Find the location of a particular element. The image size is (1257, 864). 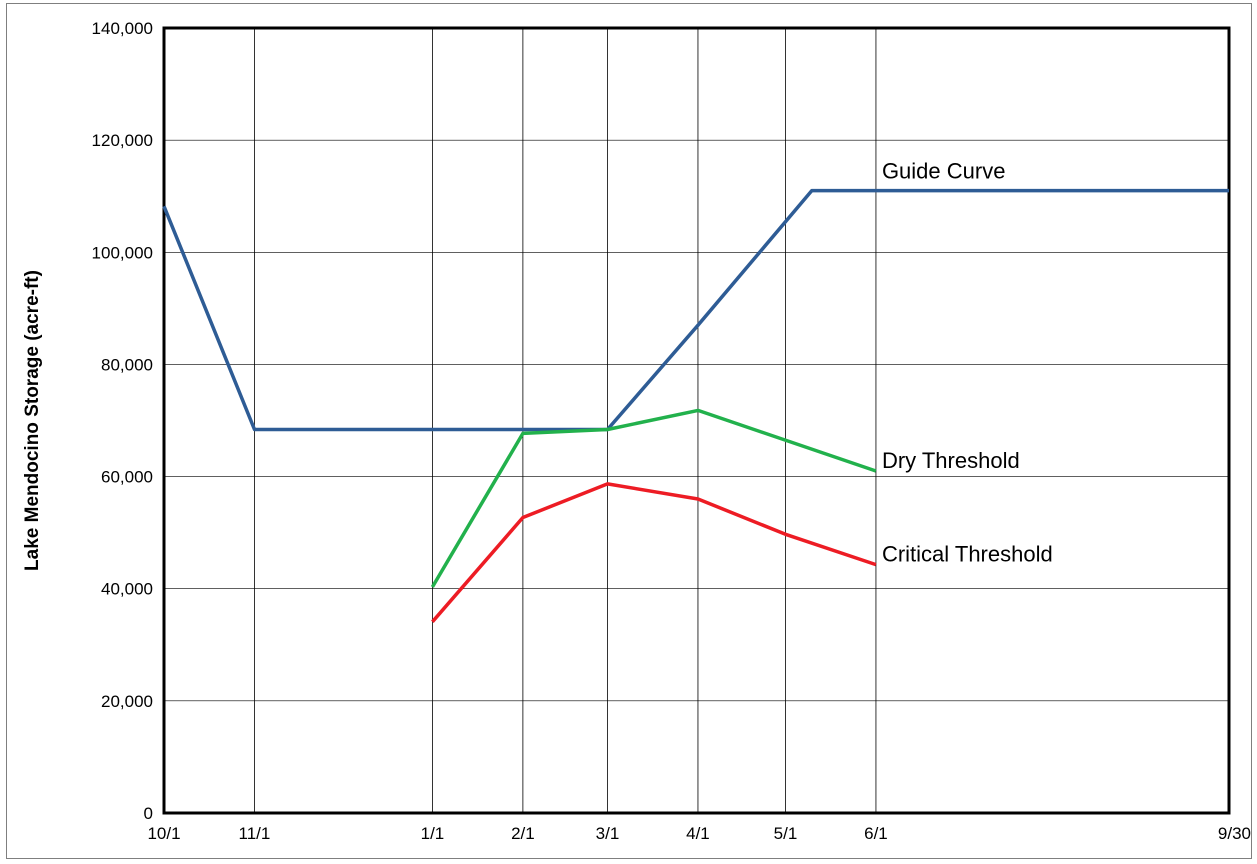

x-tick-label: 1/1 is located at coordinates (433, 833).